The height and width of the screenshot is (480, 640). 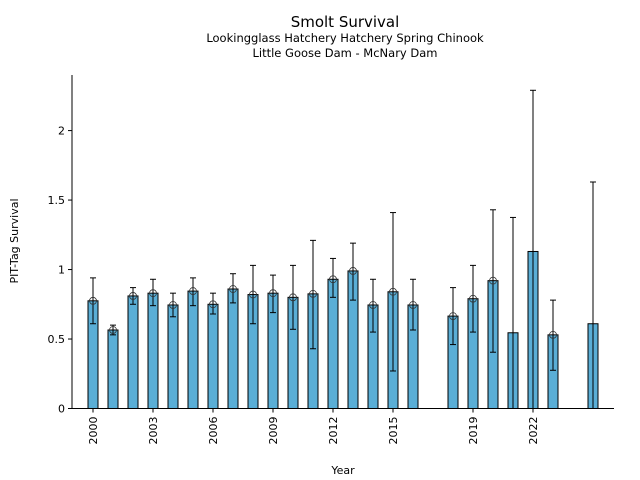 I want to click on error-bar-2025, so click(x=593, y=295).